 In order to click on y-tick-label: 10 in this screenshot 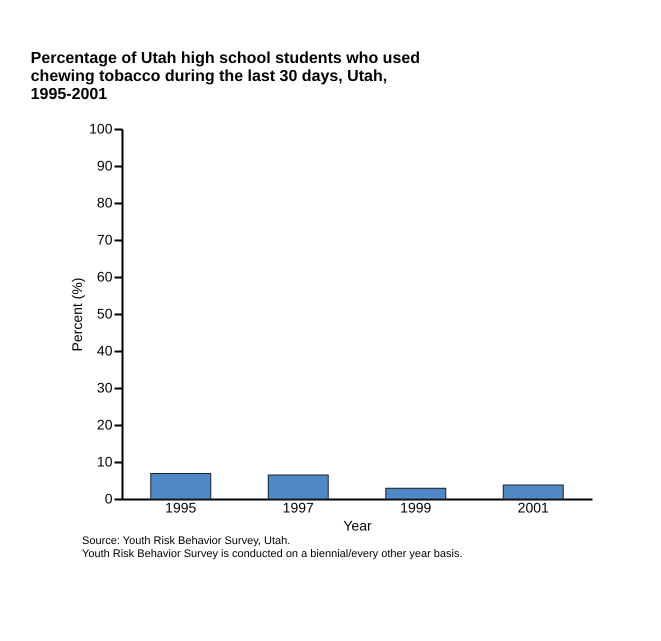, I will do `click(104, 462)`.